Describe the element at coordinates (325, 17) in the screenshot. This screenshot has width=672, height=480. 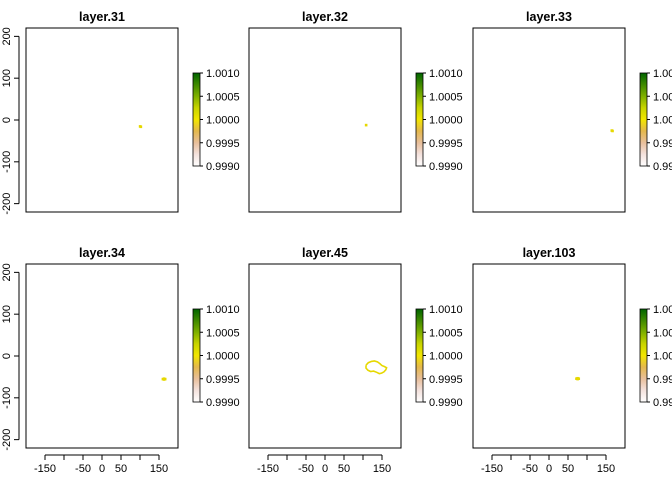
I see `panel-title: layer.32` at that location.